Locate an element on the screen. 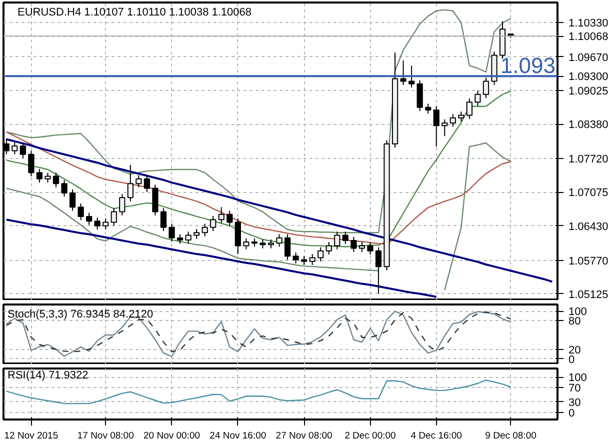 Image resolution: width=611 pixels, height=446 pixels. y-tick-label: 1.09670 is located at coordinates (588, 58).